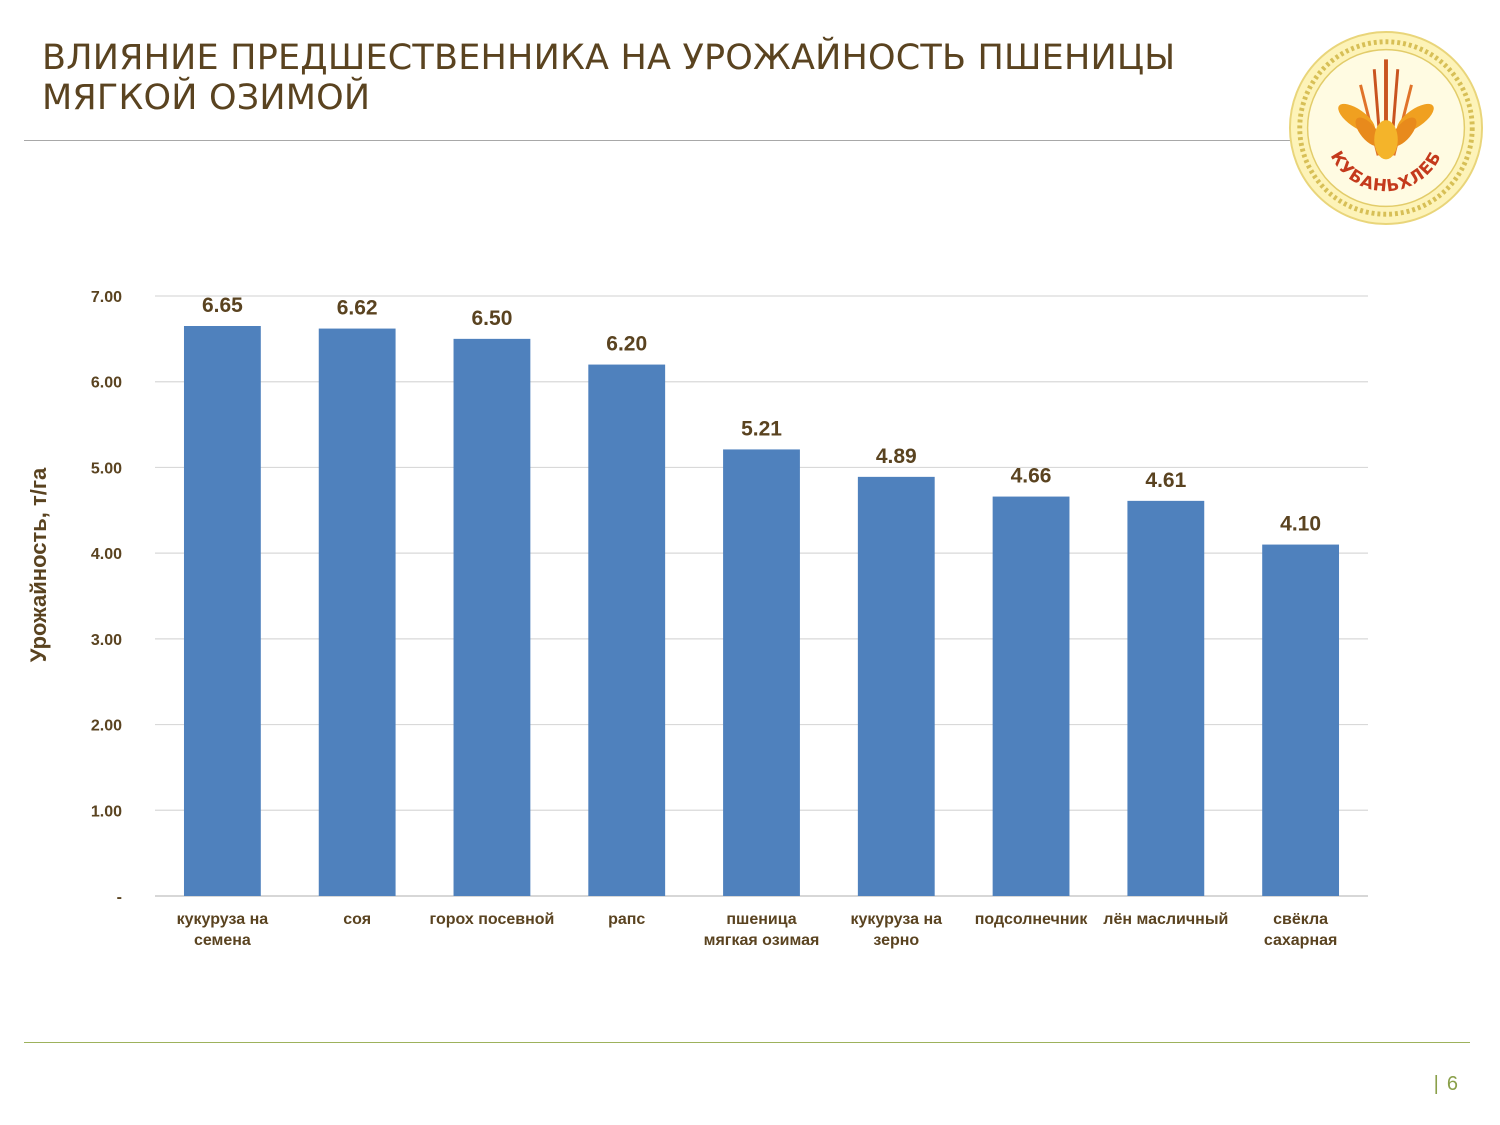  Describe the element at coordinates (1452, 1084) in the screenshot. I see `page-number-value: 6` at that location.